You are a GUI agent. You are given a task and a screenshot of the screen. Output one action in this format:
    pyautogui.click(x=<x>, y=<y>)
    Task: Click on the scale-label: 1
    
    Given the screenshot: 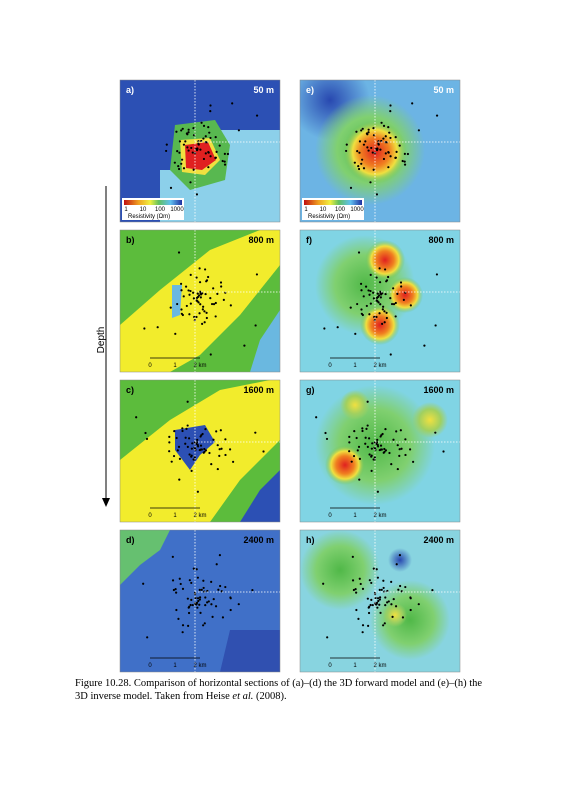 What is the action you would take?
    pyautogui.click(x=175, y=516)
    